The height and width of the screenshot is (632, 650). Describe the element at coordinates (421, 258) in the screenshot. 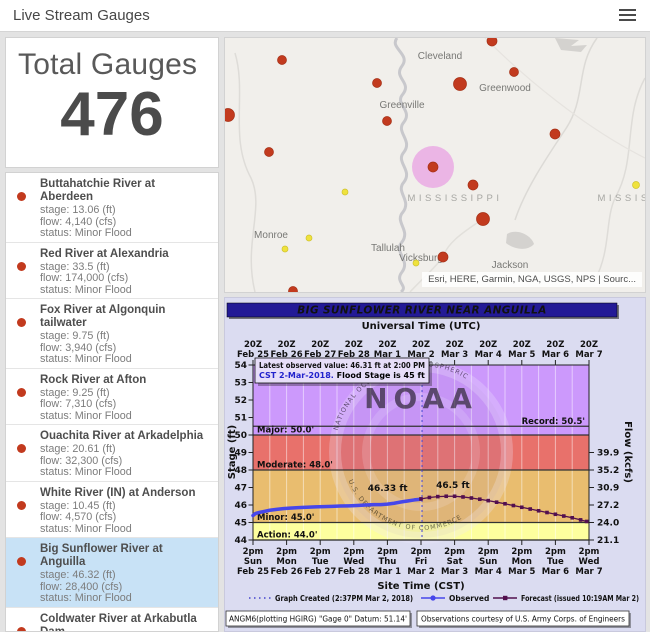

I see `map-place-label: Vicksburg` at that location.